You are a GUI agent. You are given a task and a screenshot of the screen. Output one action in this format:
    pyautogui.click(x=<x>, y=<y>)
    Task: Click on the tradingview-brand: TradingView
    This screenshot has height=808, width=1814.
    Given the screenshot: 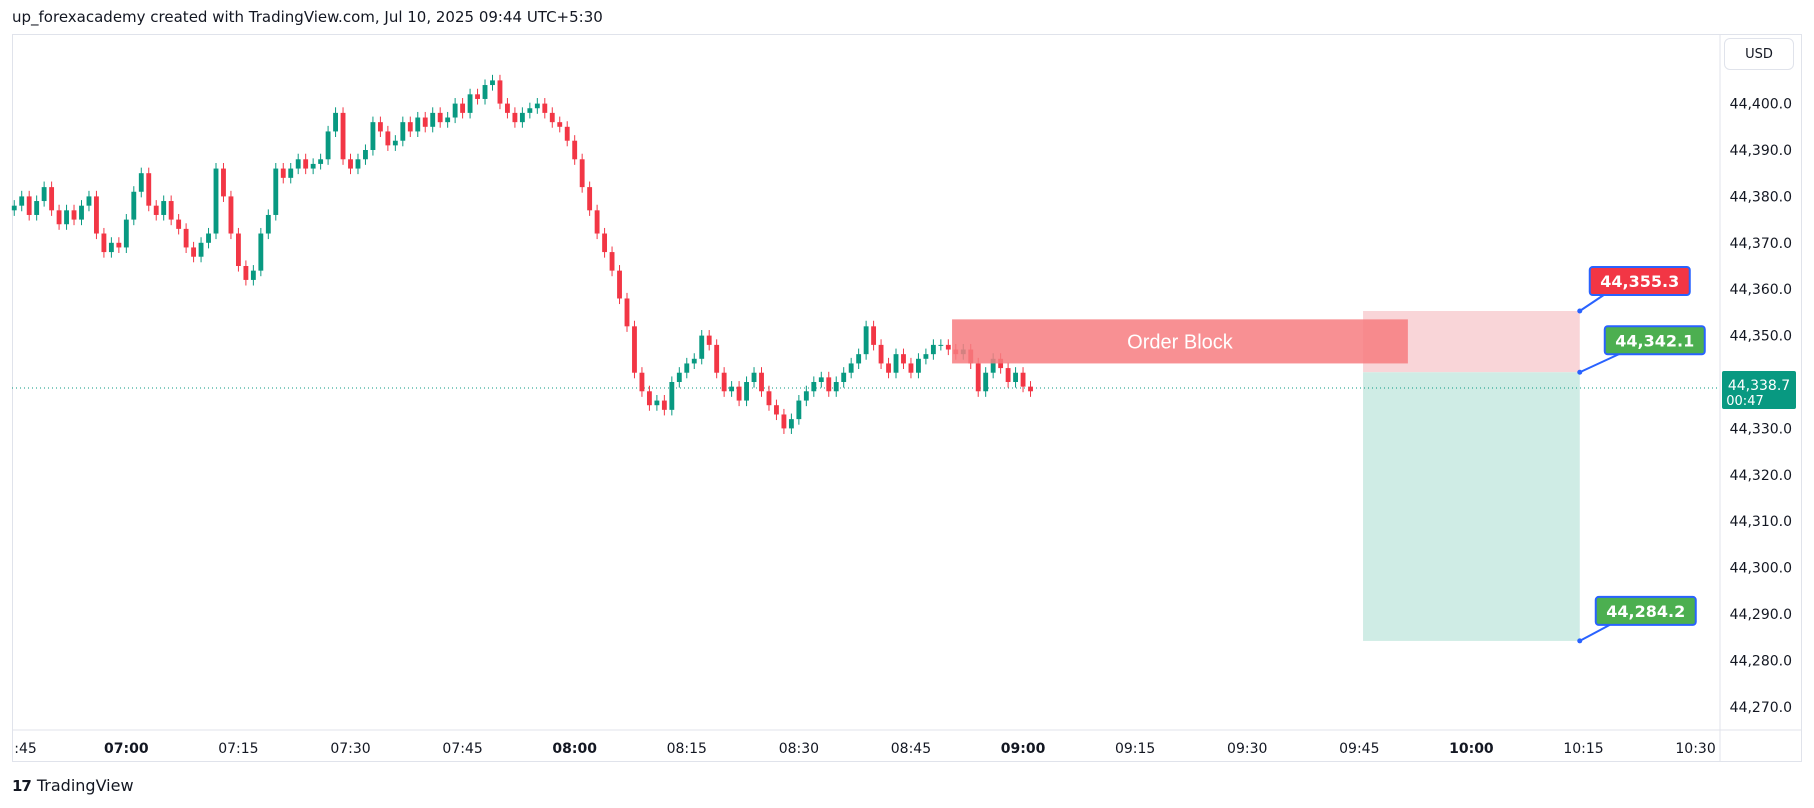 What is the action you would take?
    pyautogui.click(x=85, y=785)
    